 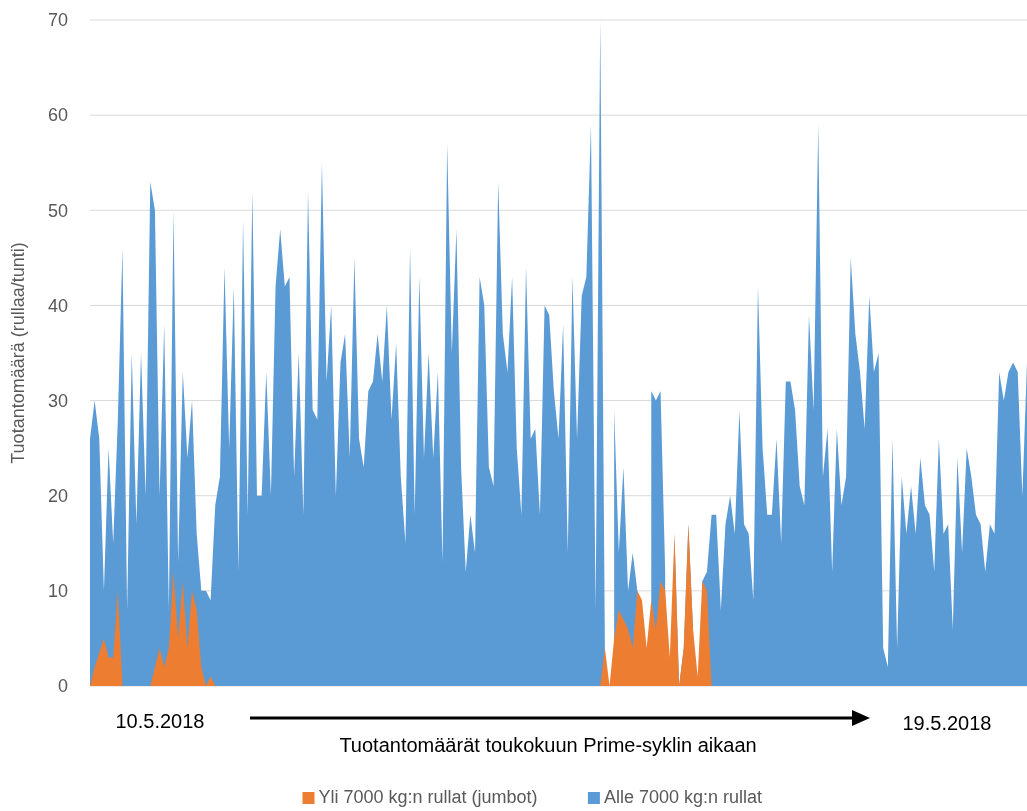 What do you see at coordinates (683, 797) in the screenshot?
I see `legend-label: Alle 7000 kg:n rullat` at bounding box center [683, 797].